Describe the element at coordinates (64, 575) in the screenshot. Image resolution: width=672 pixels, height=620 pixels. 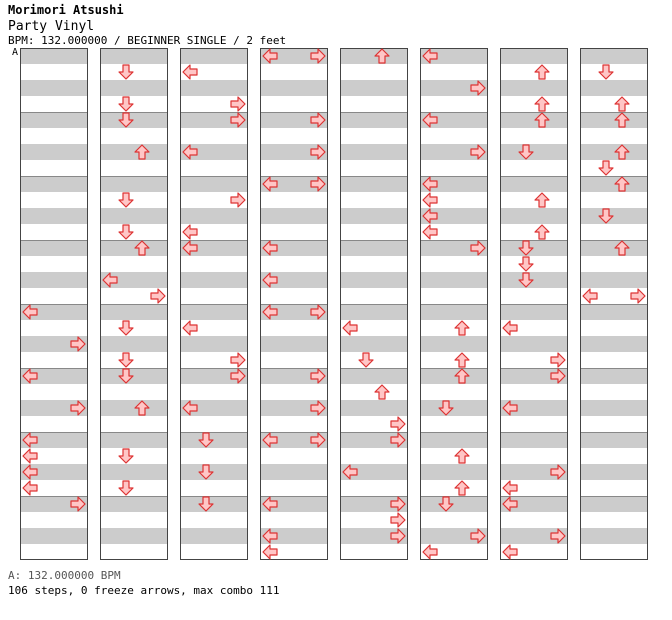
I see `bpm-legend: A: 132.000000 BPM` at that location.